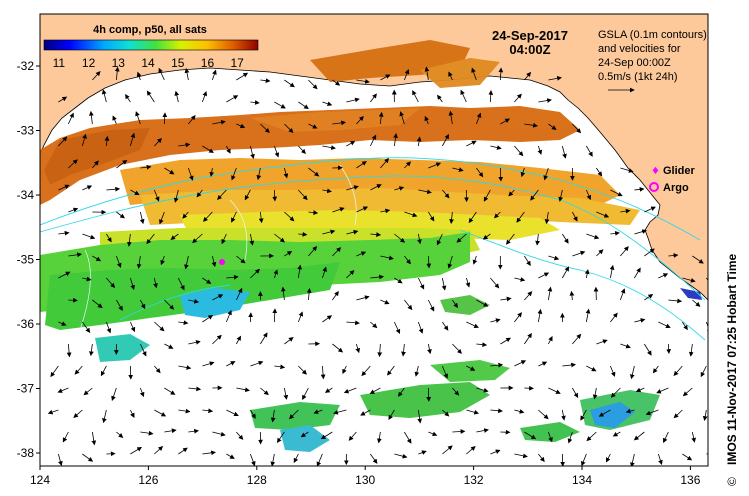  What do you see at coordinates (178, 63) in the screenshot?
I see `colorbar-tick-label: 15` at bounding box center [178, 63].